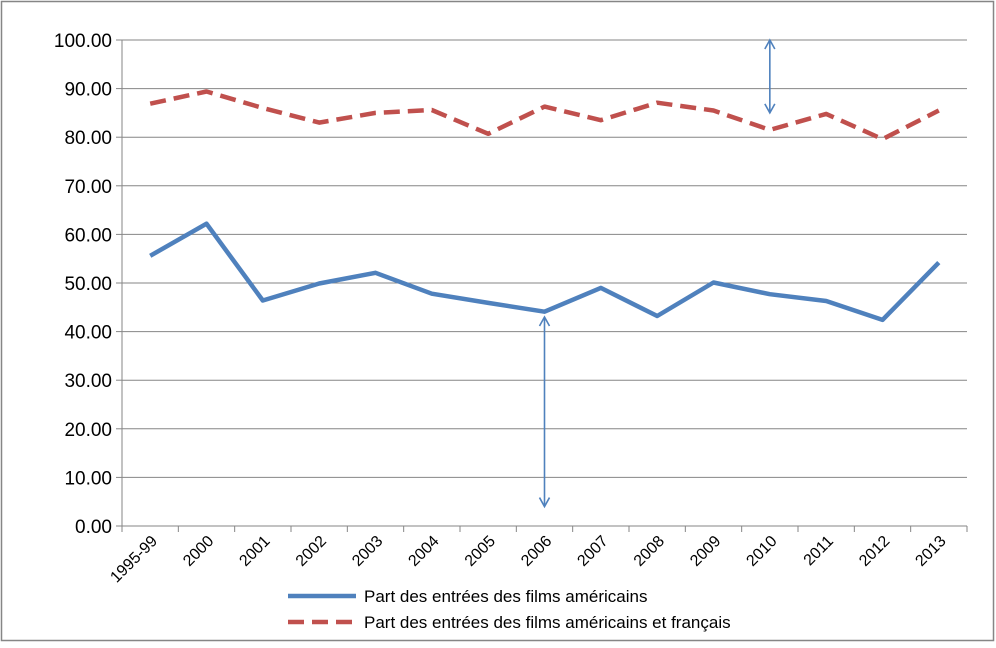 This screenshot has height=648, width=996. Describe the element at coordinates (88, 138) in the screenshot. I see `y-tick-label: 80.00` at that location.